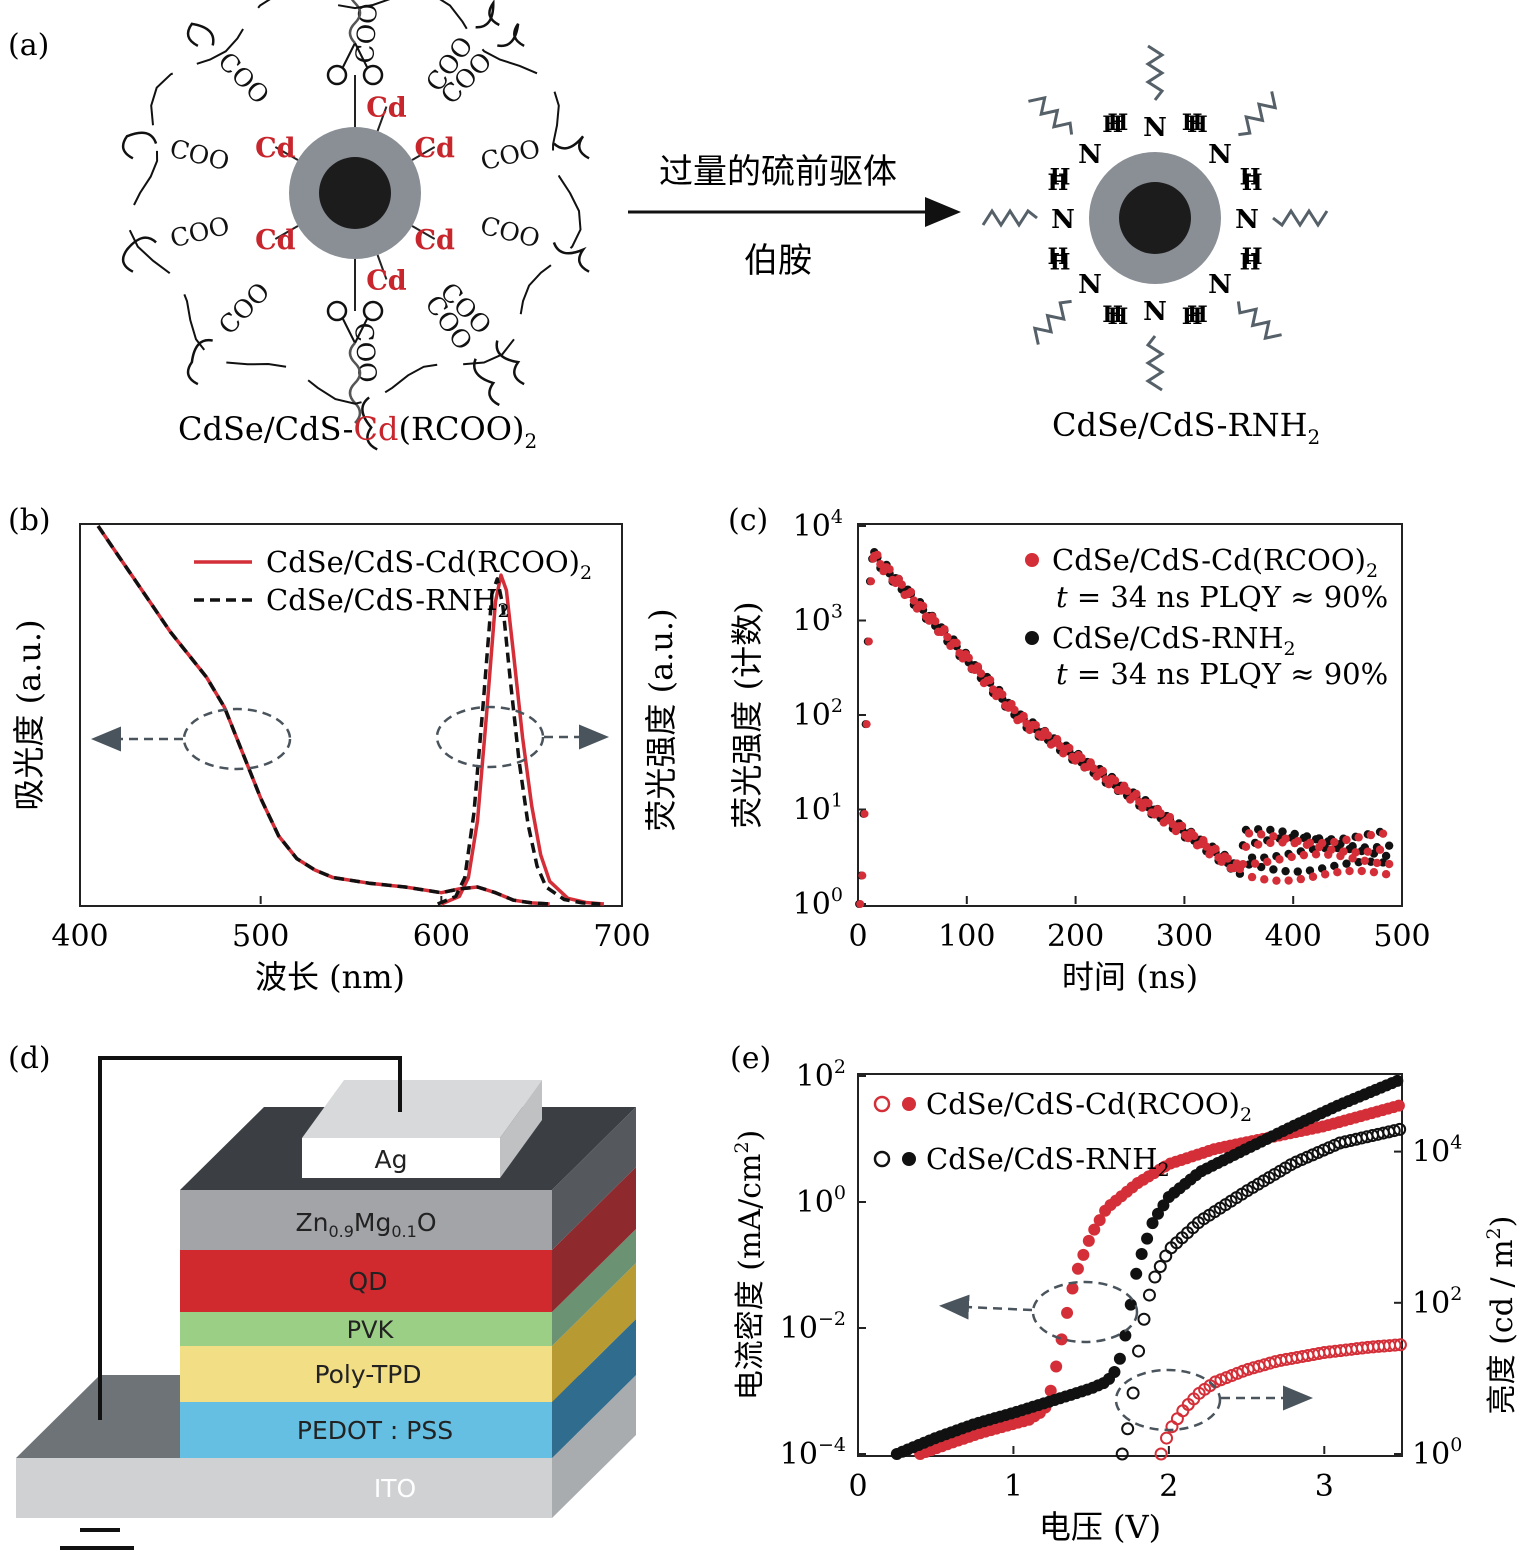  I want to click on y-tick-label-right-e-1: 102, so click(1437, 1302).